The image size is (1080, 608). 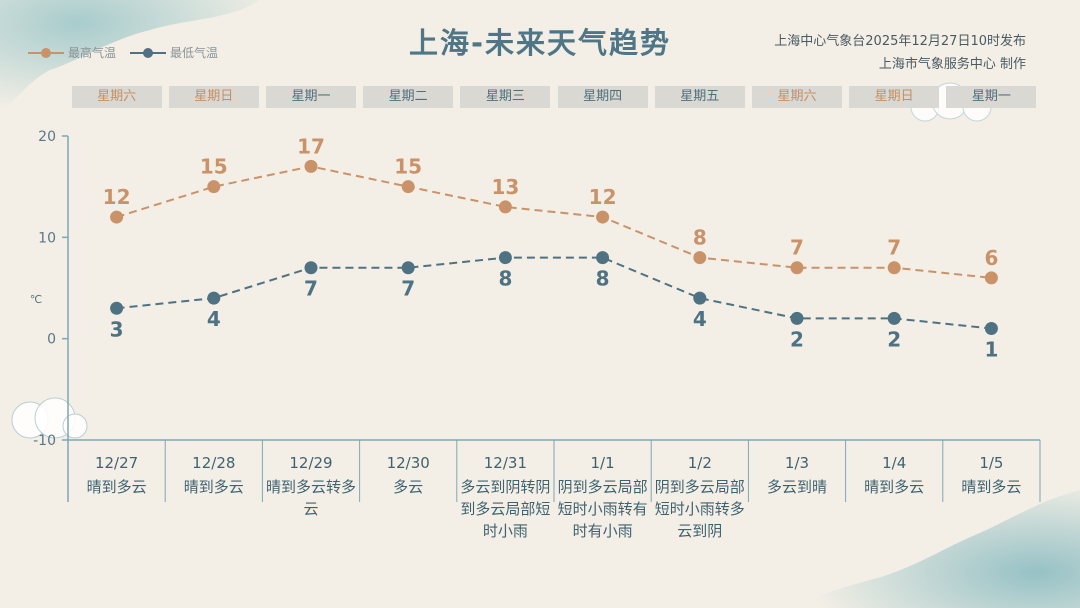 What do you see at coordinates (554, 293) in the screenshot?
I see `series-line-low` at bounding box center [554, 293].